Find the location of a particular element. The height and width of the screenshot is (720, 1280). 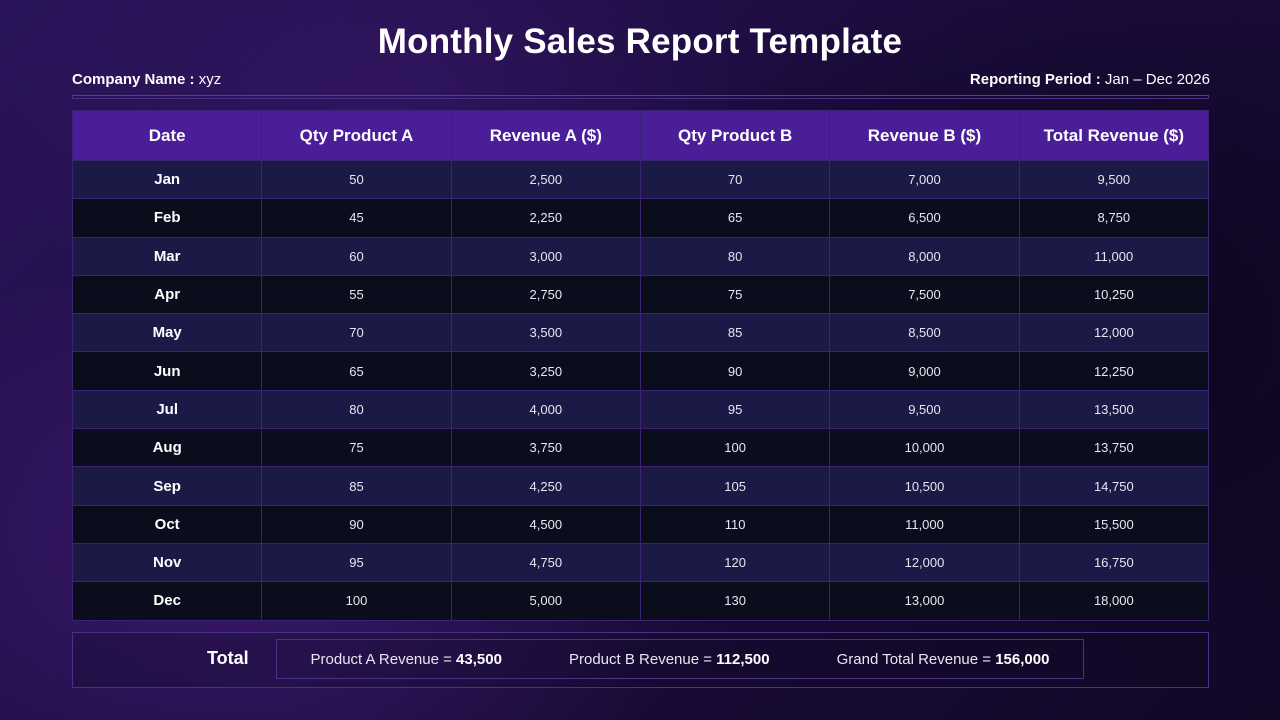

cell-qty-a: 50 is located at coordinates (356, 179).